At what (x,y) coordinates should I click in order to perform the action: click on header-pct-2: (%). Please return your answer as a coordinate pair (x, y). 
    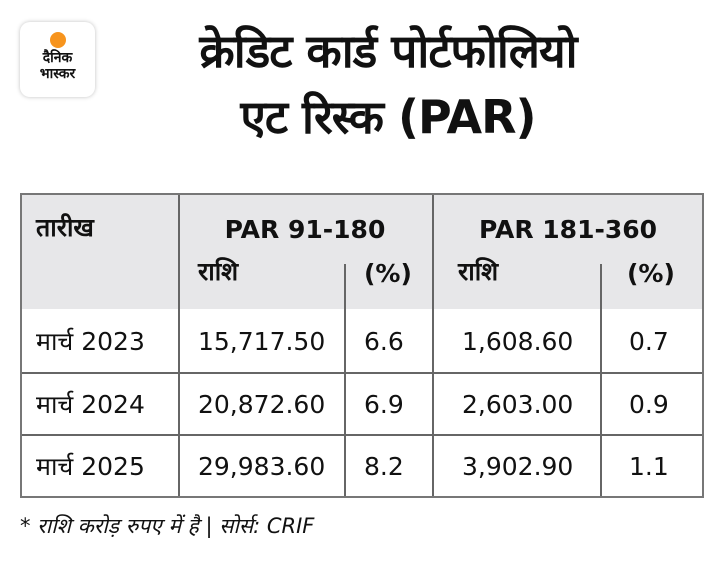
    Looking at the image, I should click on (651, 273).